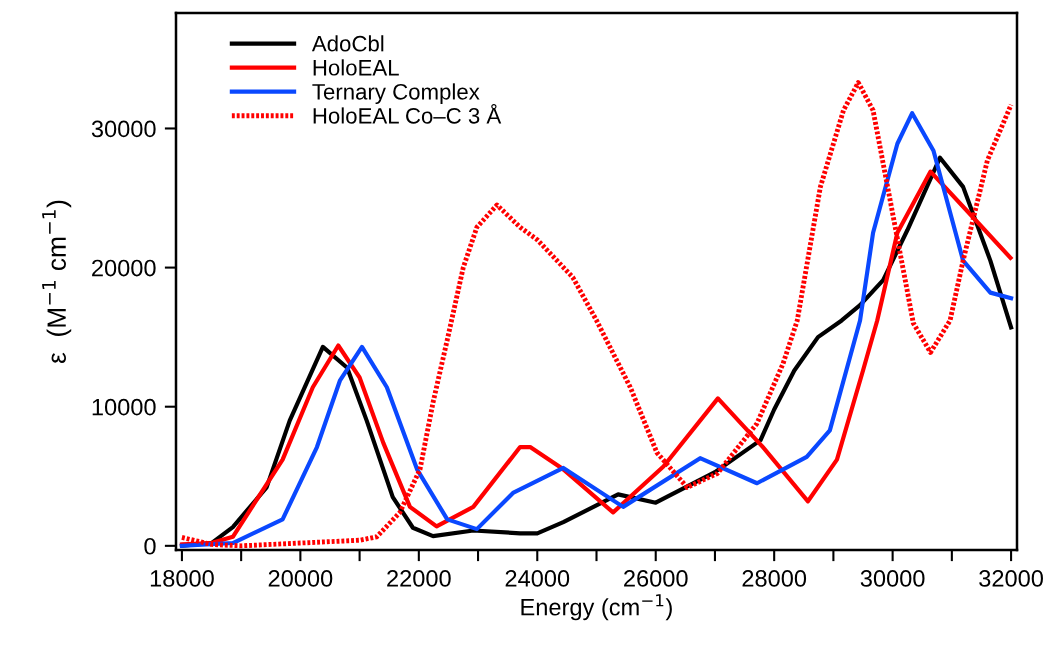 The image size is (1060, 650). I want to click on y-tick-label: 0, so click(150, 546).